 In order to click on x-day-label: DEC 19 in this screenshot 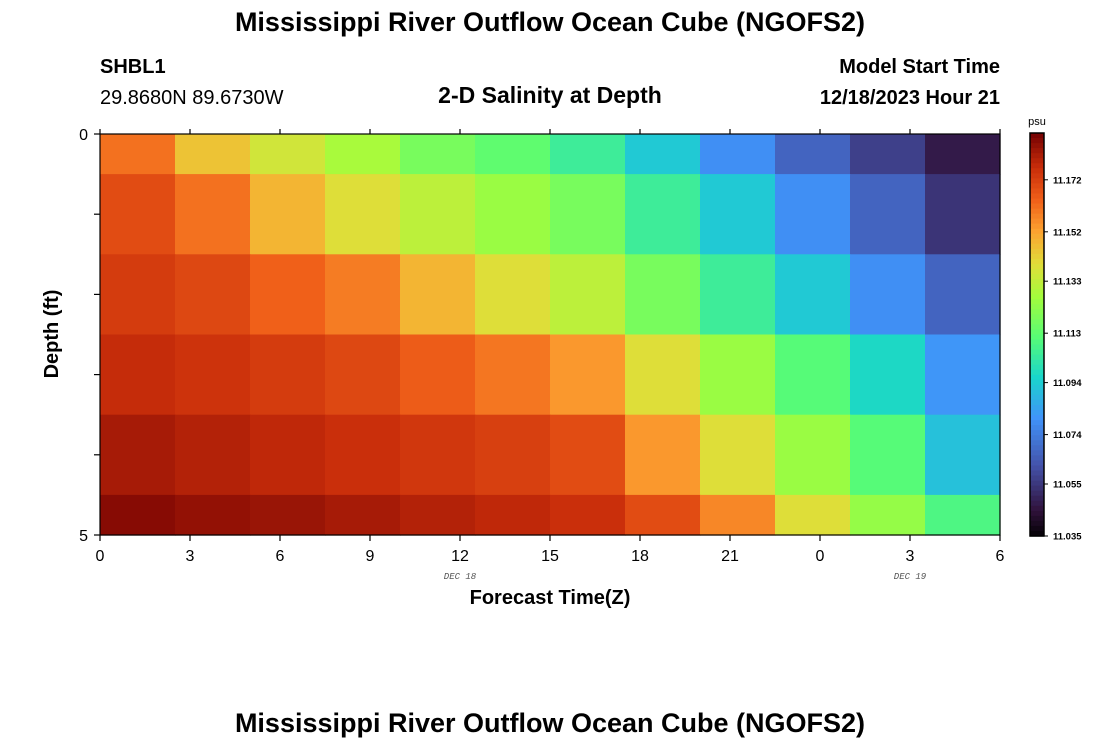, I will do `click(910, 577)`.